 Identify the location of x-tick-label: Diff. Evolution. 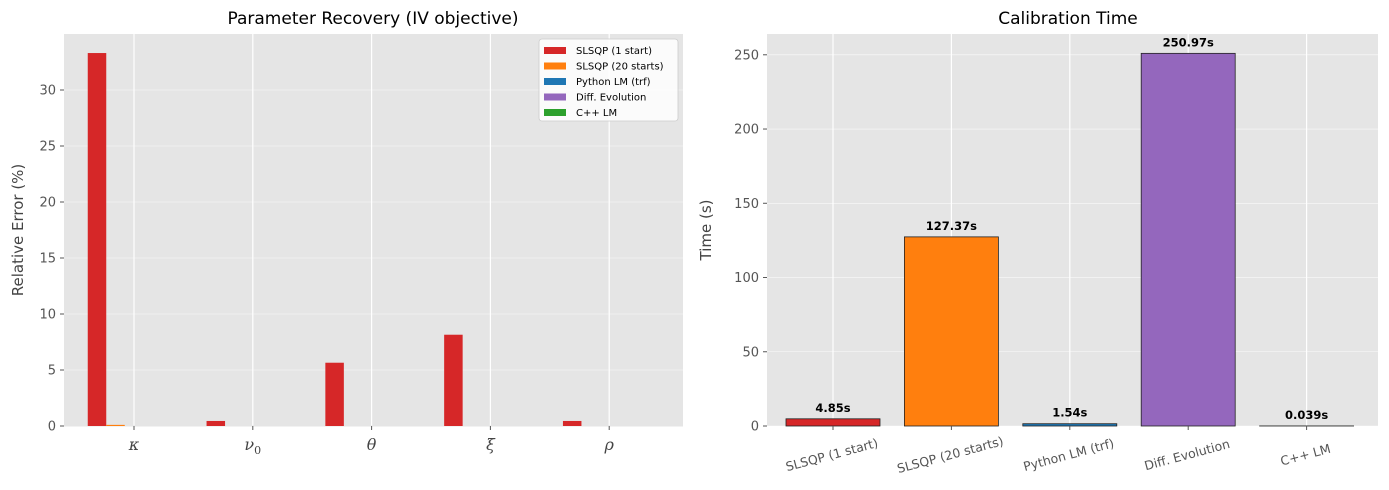
(1187, 454).